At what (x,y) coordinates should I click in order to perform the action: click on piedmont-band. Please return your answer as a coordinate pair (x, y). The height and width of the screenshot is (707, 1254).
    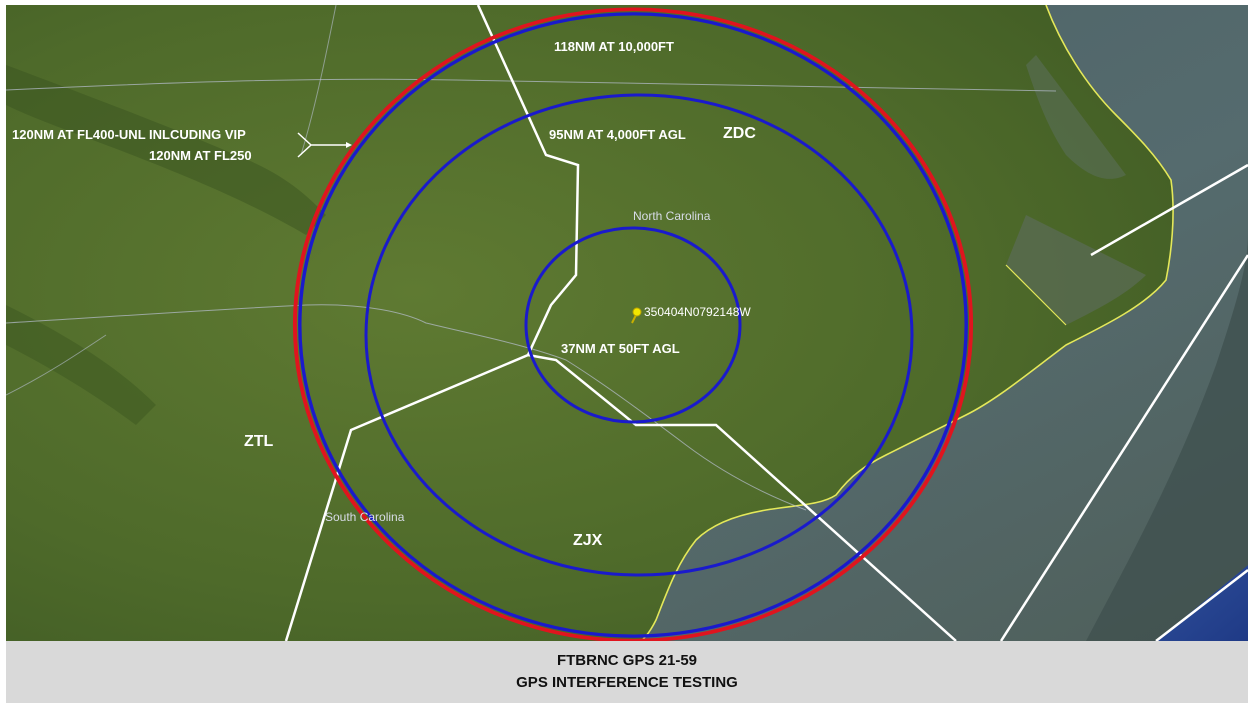
    Looking at the image, I should click on (81, 365).